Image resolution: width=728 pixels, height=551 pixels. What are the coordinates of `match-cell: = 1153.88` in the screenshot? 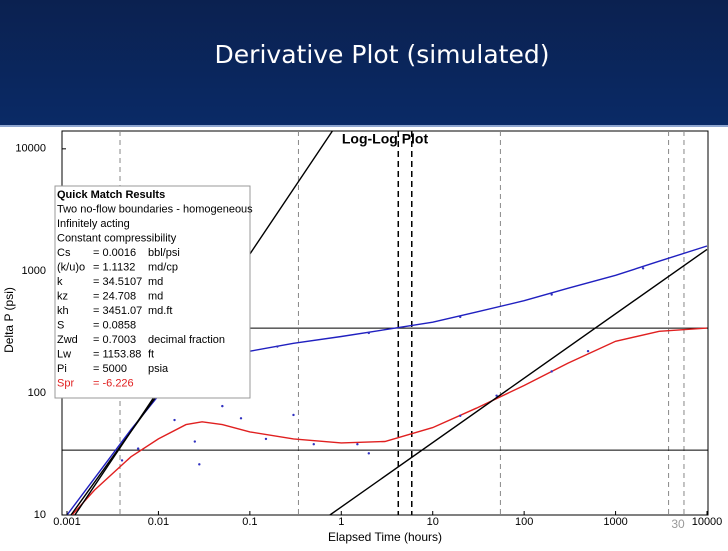 It's located at (117, 354).